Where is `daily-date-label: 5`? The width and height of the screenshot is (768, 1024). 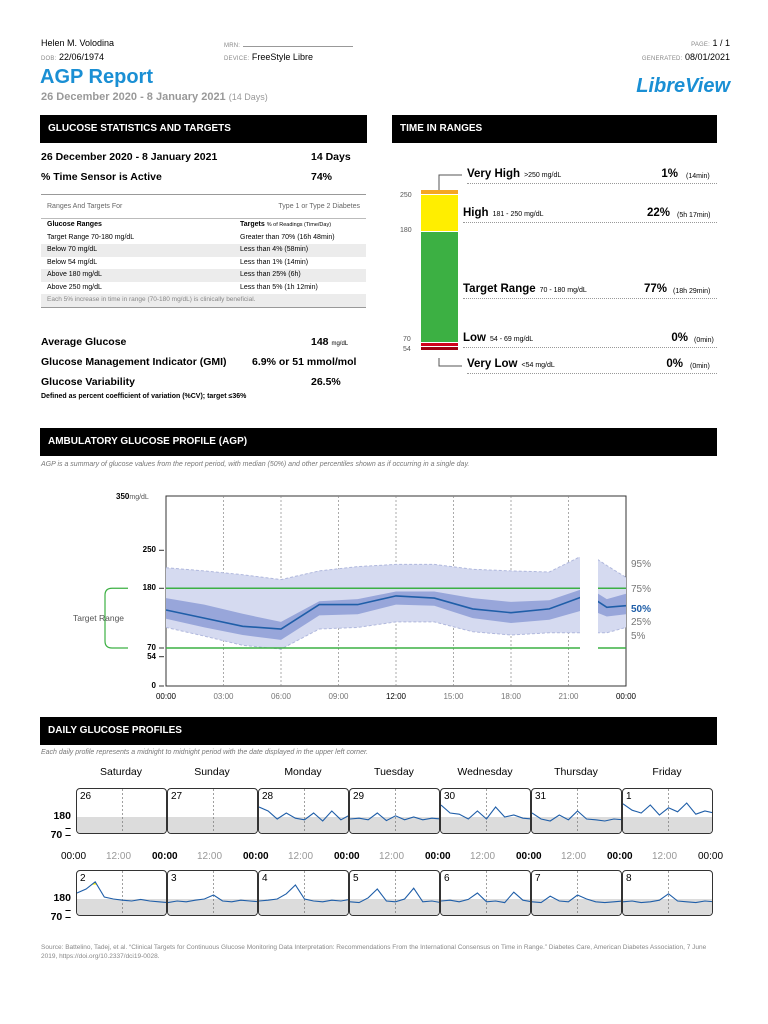
daily-date-label: 5 is located at coordinates (356, 878).